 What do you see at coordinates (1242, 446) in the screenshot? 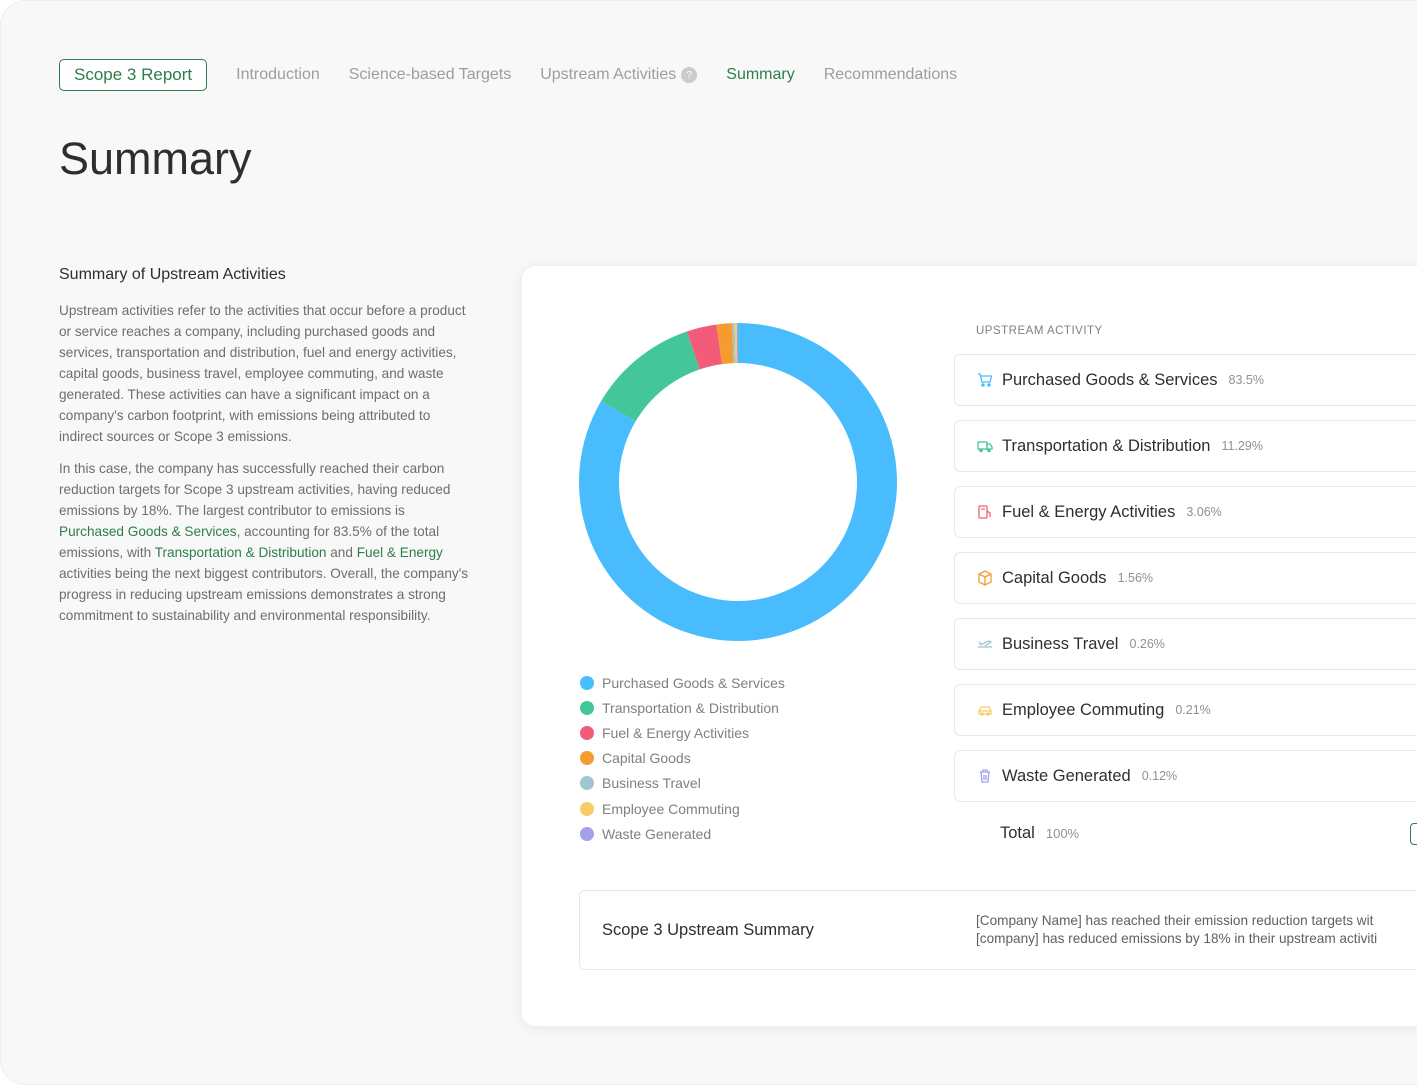
I see `activity-percent: 11.29%` at bounding box center [1242, 446].